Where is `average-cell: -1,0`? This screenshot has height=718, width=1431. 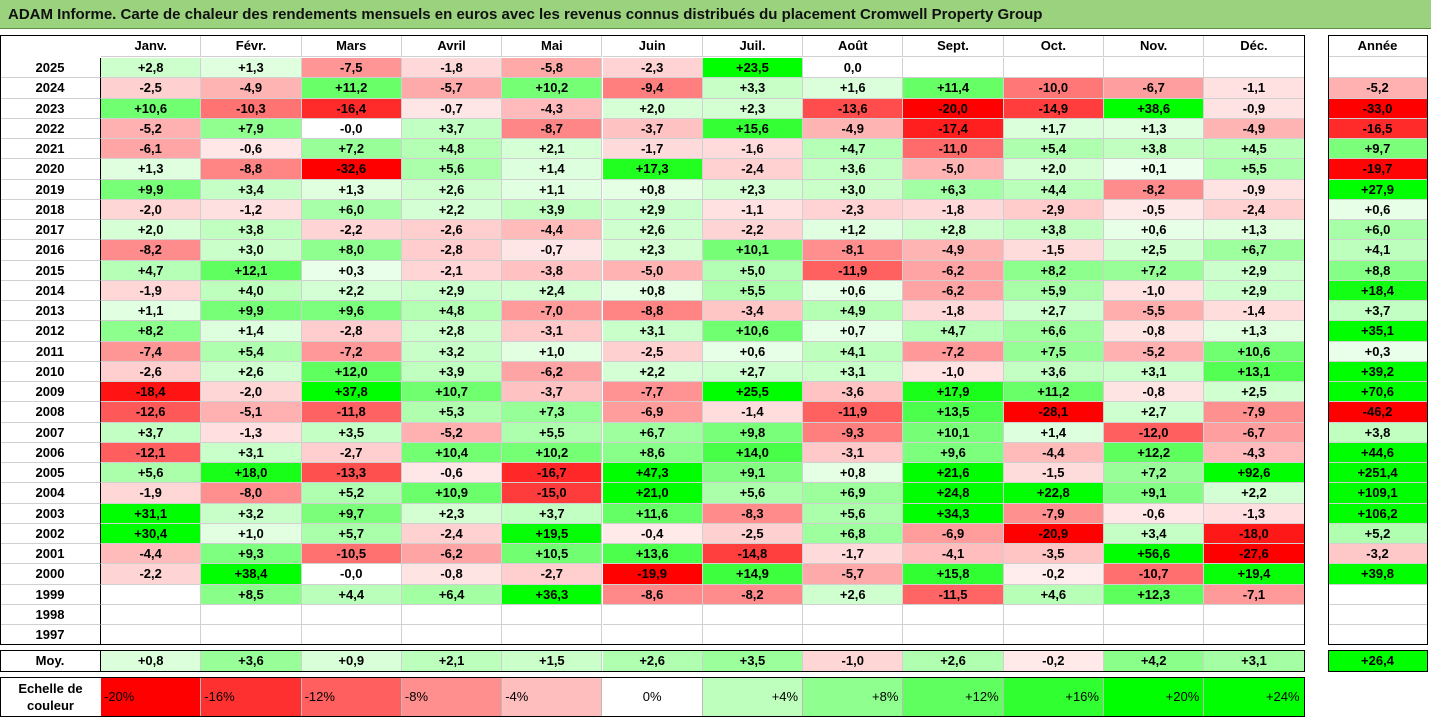 average-cell: -1,0 is located at coordinates (853, 661).